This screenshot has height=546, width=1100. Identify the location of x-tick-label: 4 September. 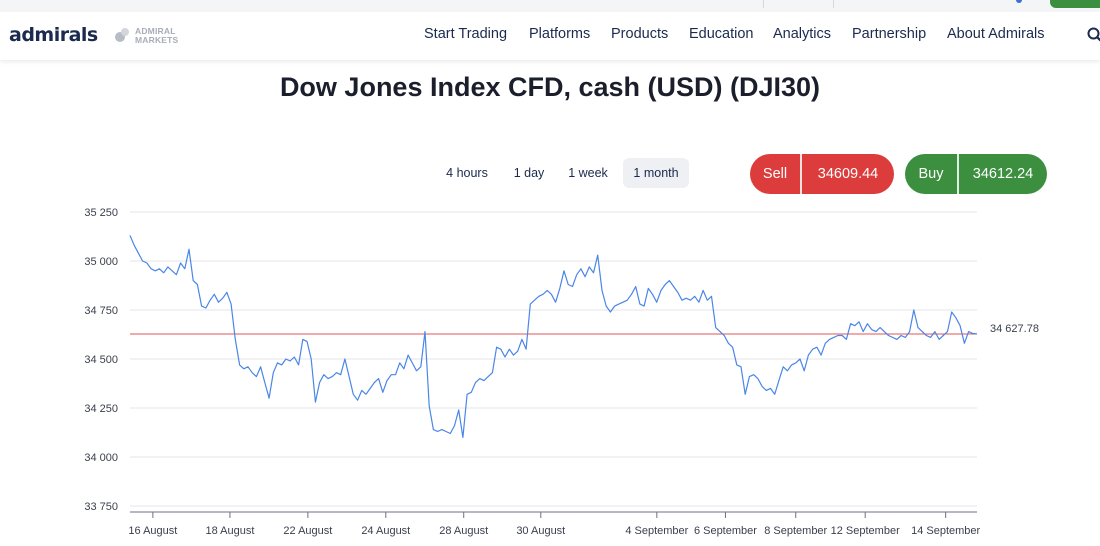
(656, 531).